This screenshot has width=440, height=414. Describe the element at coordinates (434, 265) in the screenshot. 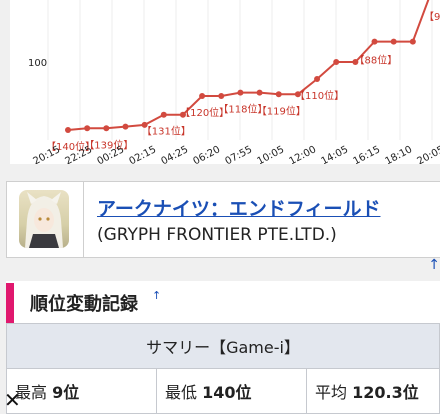

I see `scroll-top-link: ↑` at that location.